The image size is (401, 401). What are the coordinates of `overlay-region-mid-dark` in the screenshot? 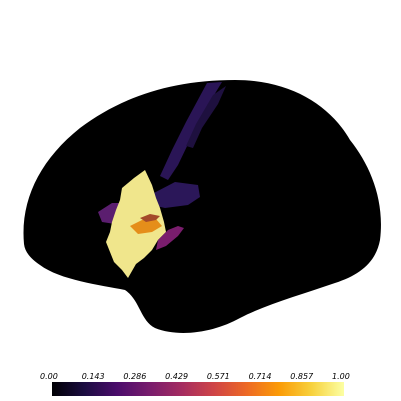 It's located at (150, 218).